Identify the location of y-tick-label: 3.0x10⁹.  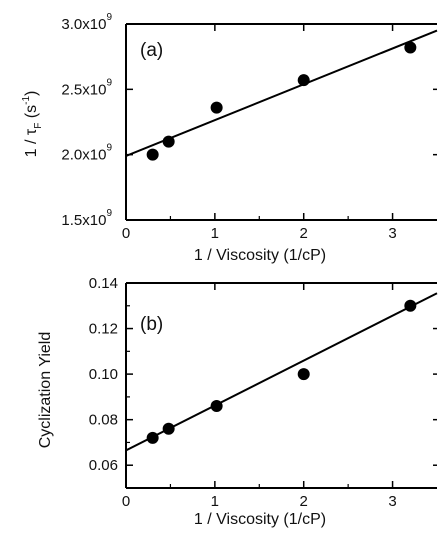
(86, 22).